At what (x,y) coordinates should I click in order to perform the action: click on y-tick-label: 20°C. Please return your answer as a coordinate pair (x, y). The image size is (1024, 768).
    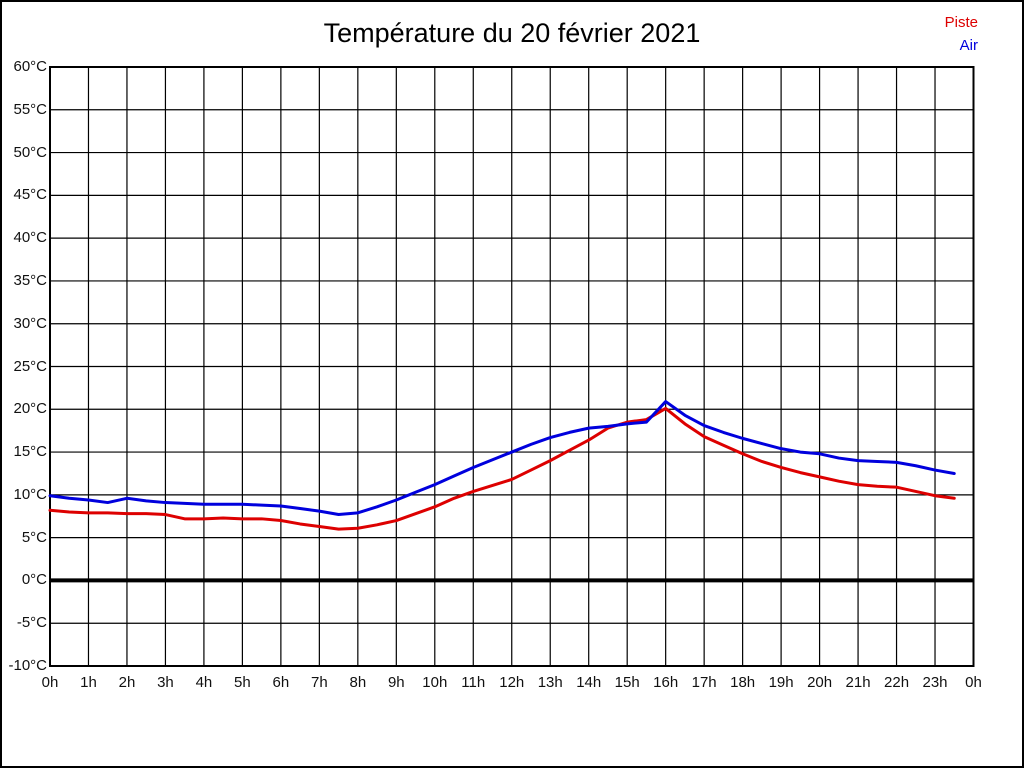
    Looking at the image, I should click on (30, 409).